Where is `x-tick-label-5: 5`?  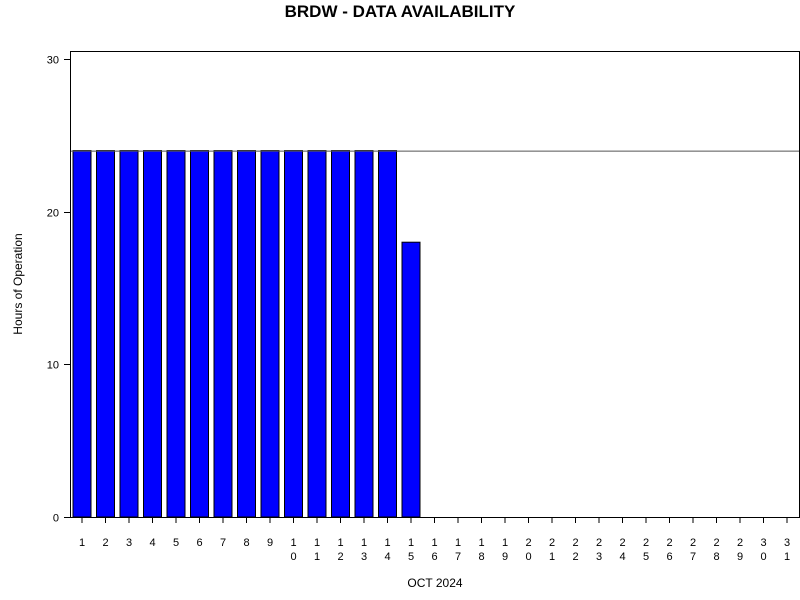
x-tick-label-5: 5 is located at coordinates (176, 543).